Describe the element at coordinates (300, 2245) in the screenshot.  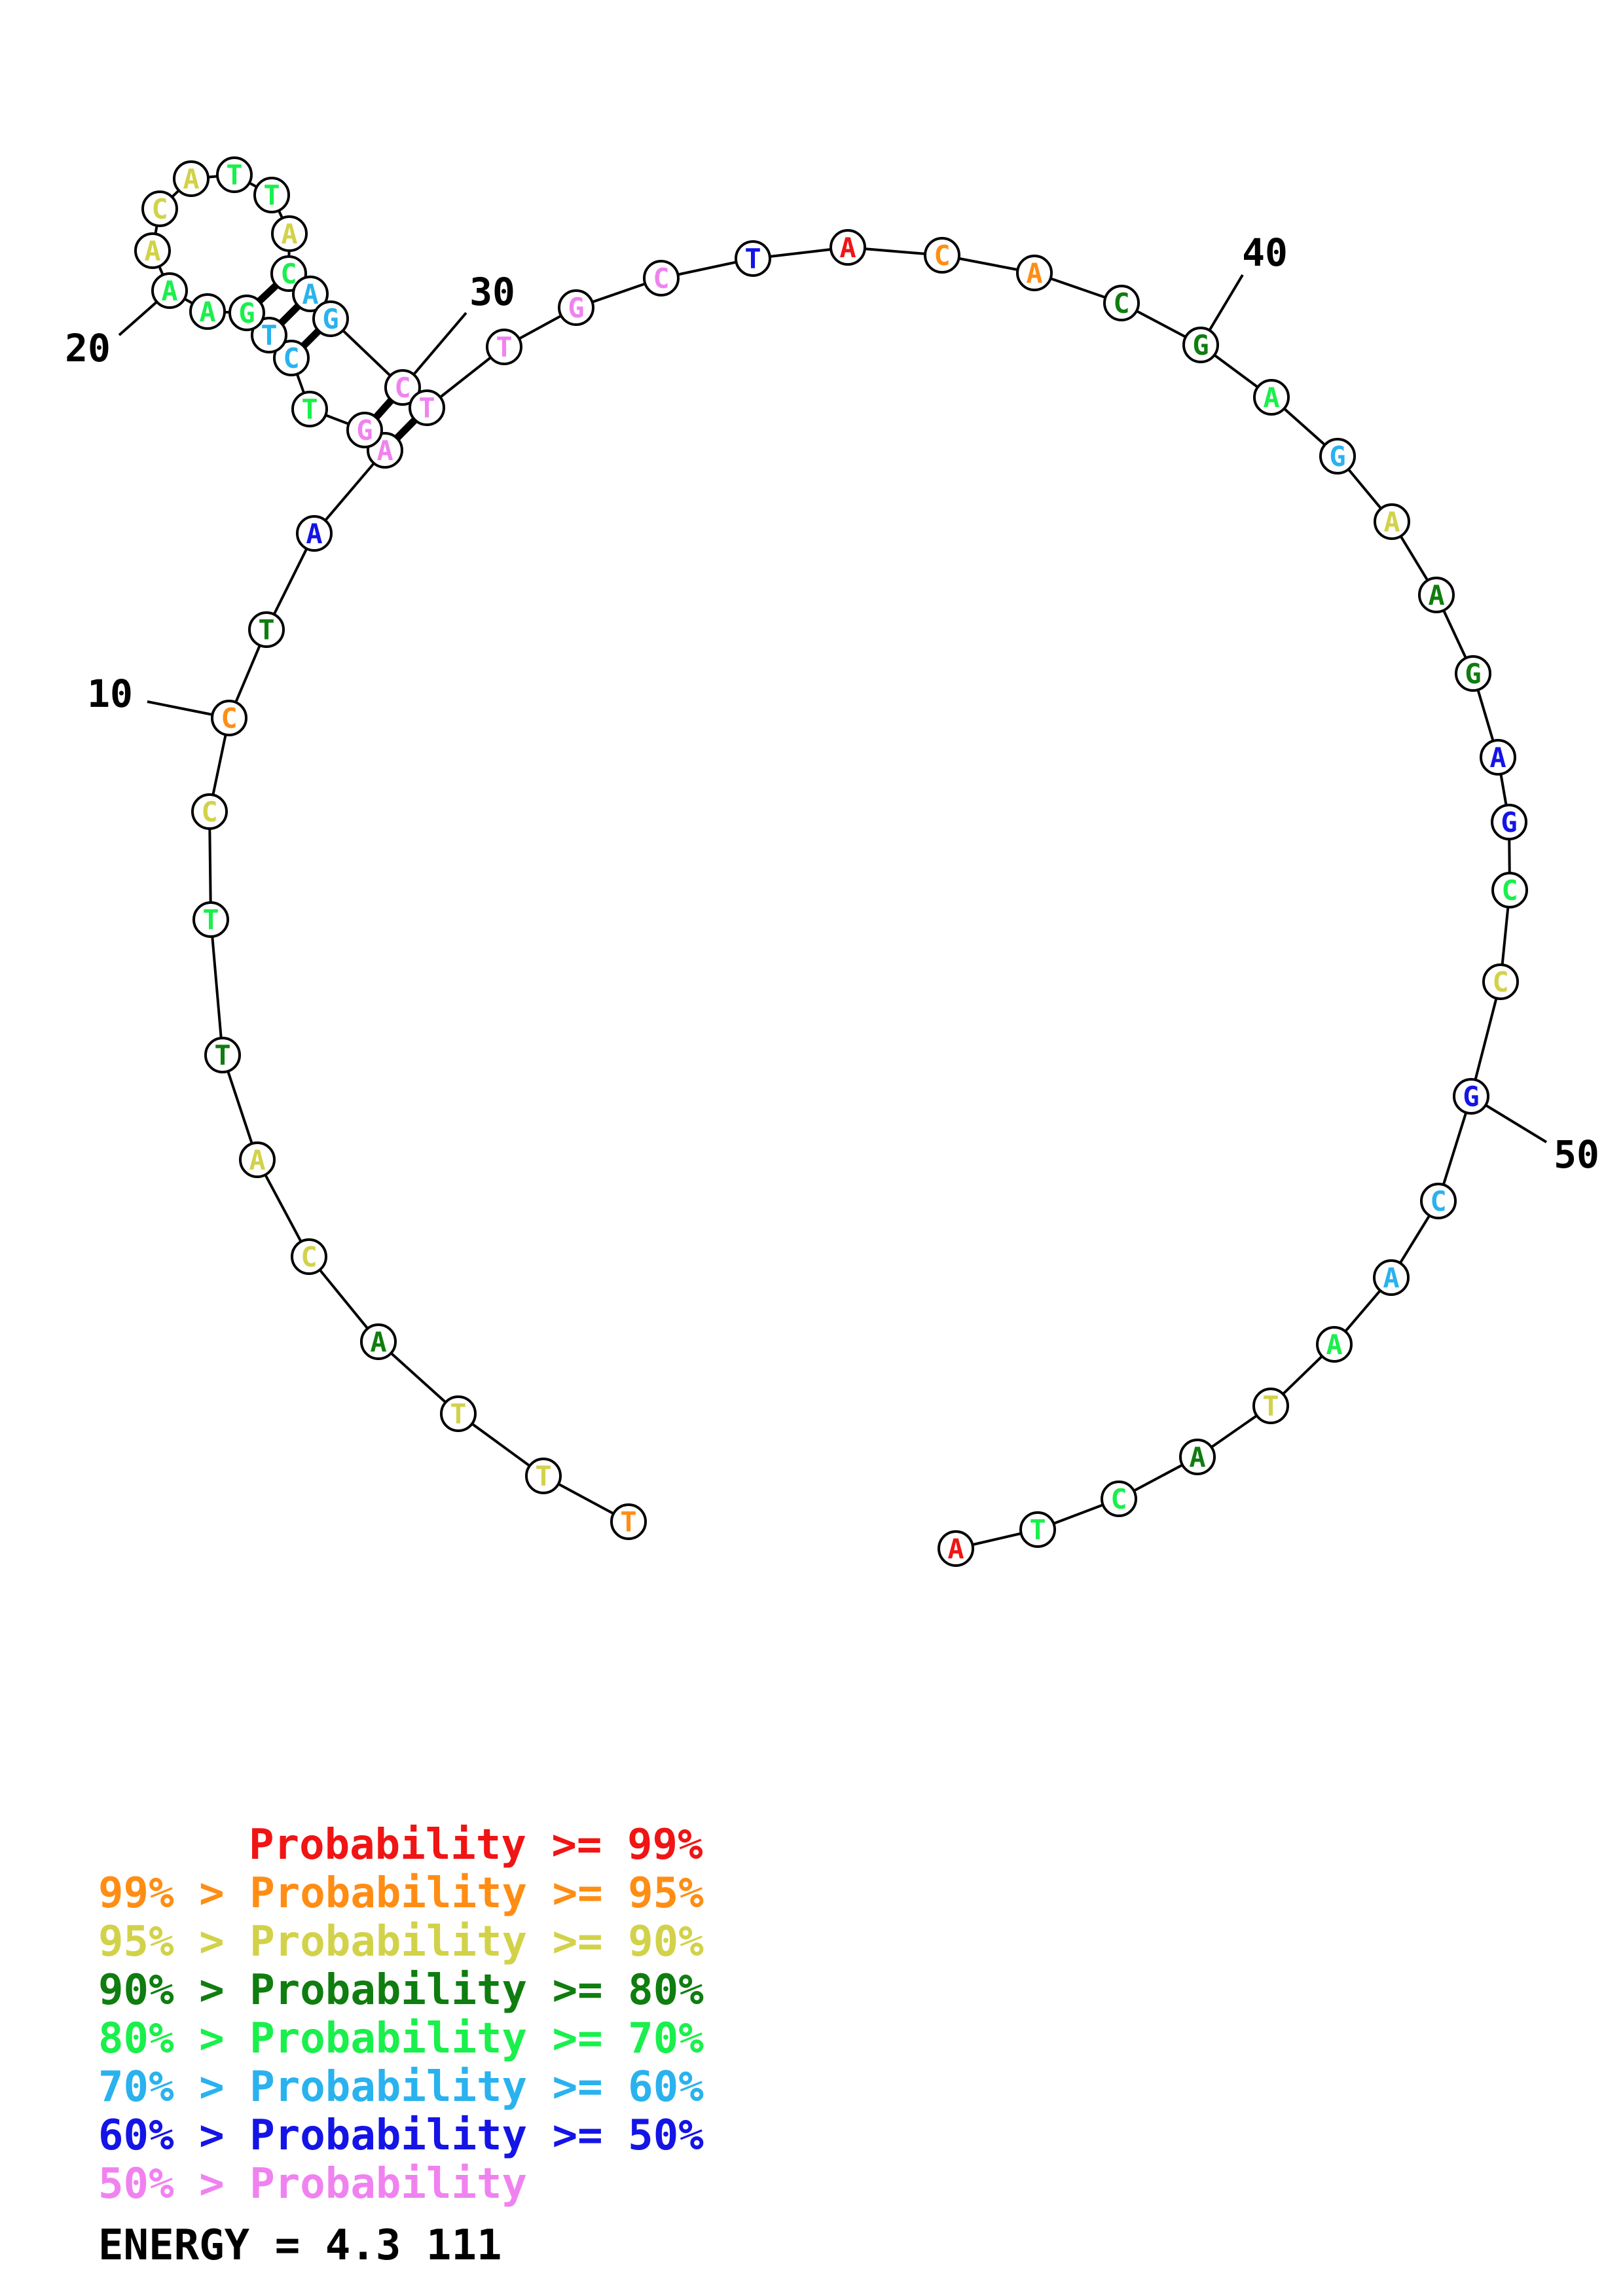
I see `energy-label: ENERGY = 4.3 111` at that location.